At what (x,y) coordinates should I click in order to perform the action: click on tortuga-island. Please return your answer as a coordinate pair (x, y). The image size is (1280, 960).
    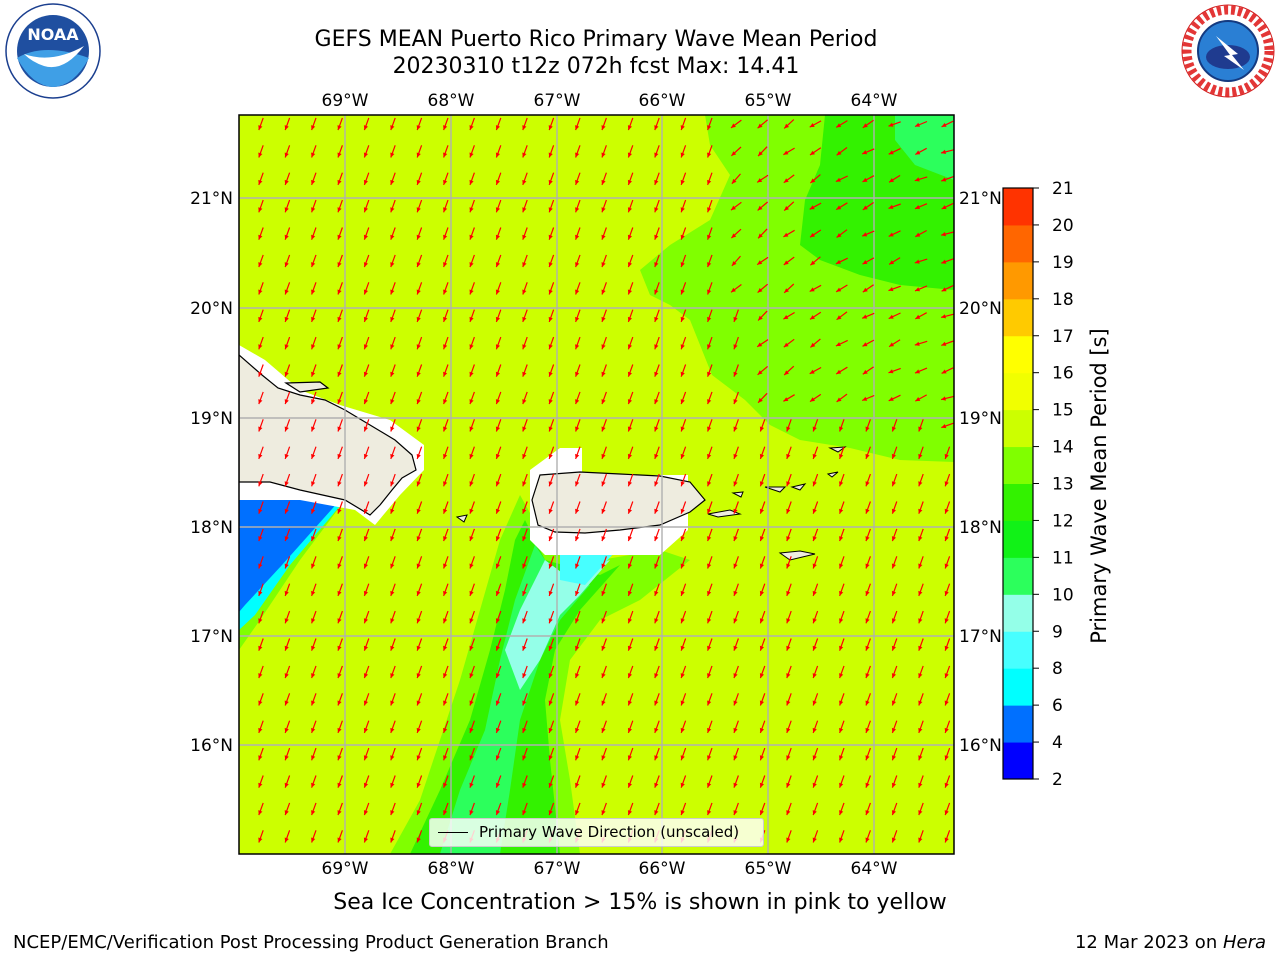
    Looking at the image, I should click on (307, 387).